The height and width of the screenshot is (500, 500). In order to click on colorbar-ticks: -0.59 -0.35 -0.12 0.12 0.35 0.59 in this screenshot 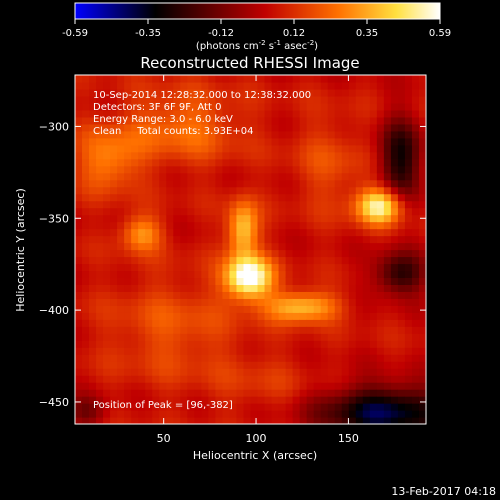, I will do `click(256, 29)`.